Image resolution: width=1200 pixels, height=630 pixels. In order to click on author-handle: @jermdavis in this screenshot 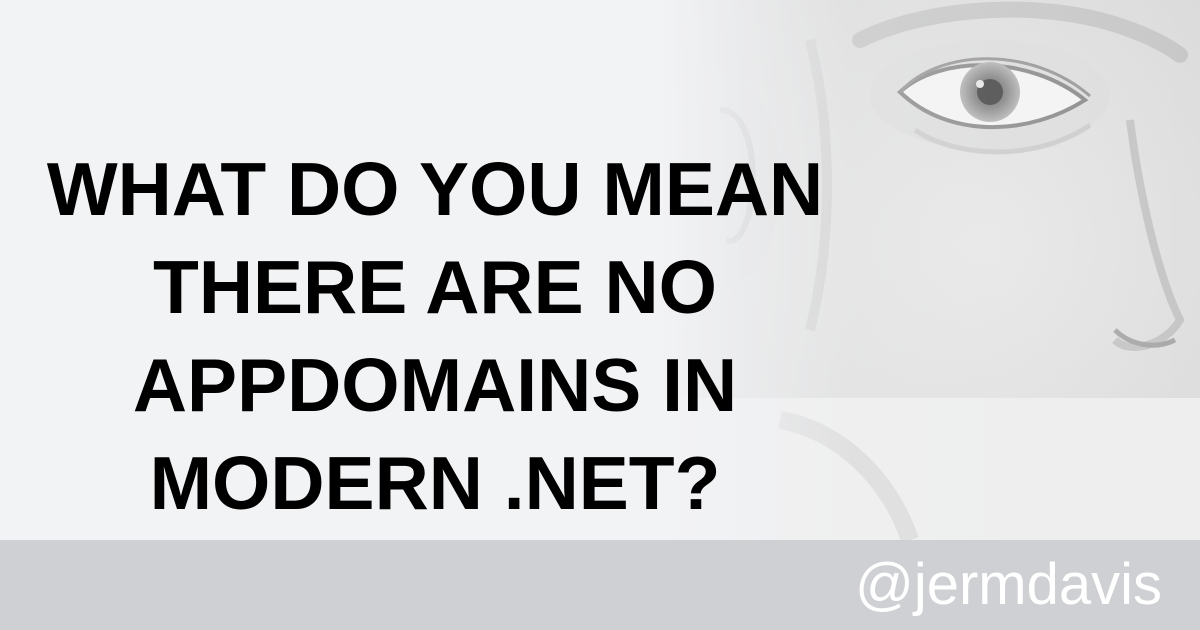, I will do `click(1008, 584)`.